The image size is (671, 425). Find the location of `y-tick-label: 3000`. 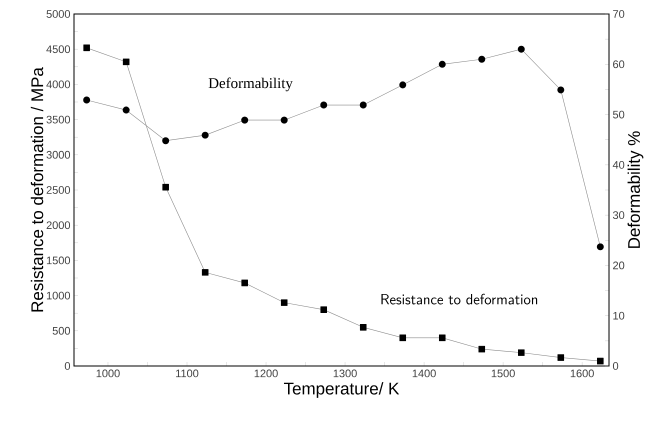

y-tick-label: 3000 is located at coordinates (58, 154).